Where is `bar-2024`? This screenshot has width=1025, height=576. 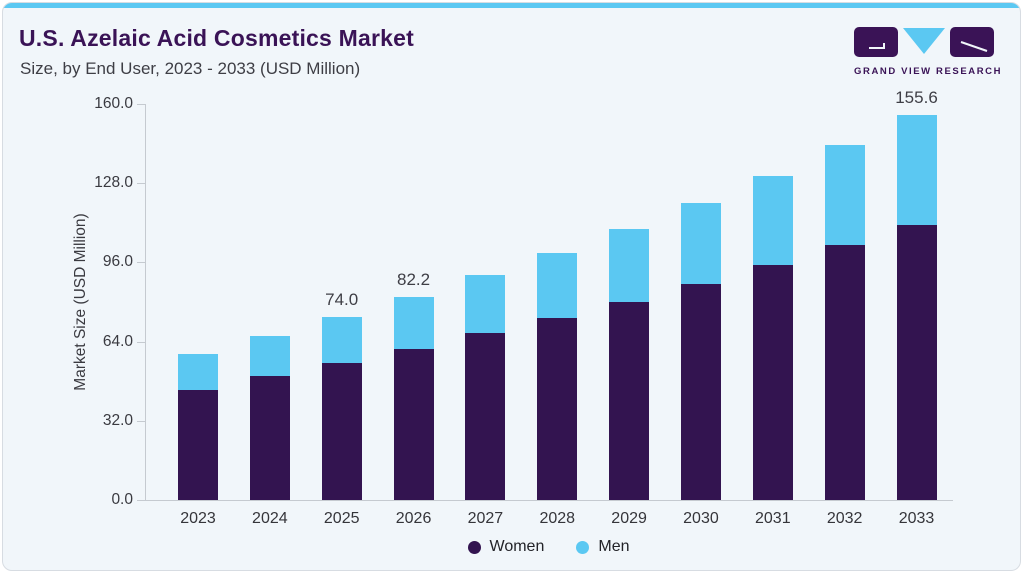
bar-2024 is located at coordinates (269, 418).